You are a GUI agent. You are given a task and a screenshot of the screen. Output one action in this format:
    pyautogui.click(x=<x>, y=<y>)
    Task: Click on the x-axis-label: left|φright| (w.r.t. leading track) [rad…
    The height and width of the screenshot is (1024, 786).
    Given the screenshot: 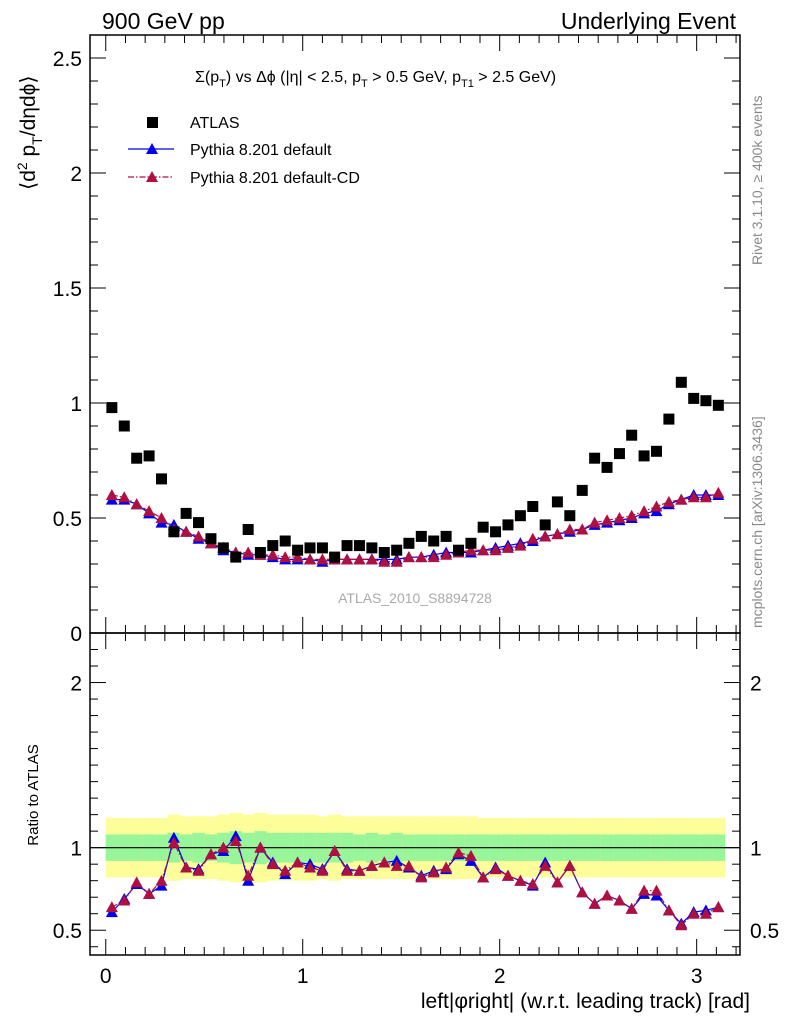 What is the action you would take?
    pyautogui.click(x=585, y=1001)
    